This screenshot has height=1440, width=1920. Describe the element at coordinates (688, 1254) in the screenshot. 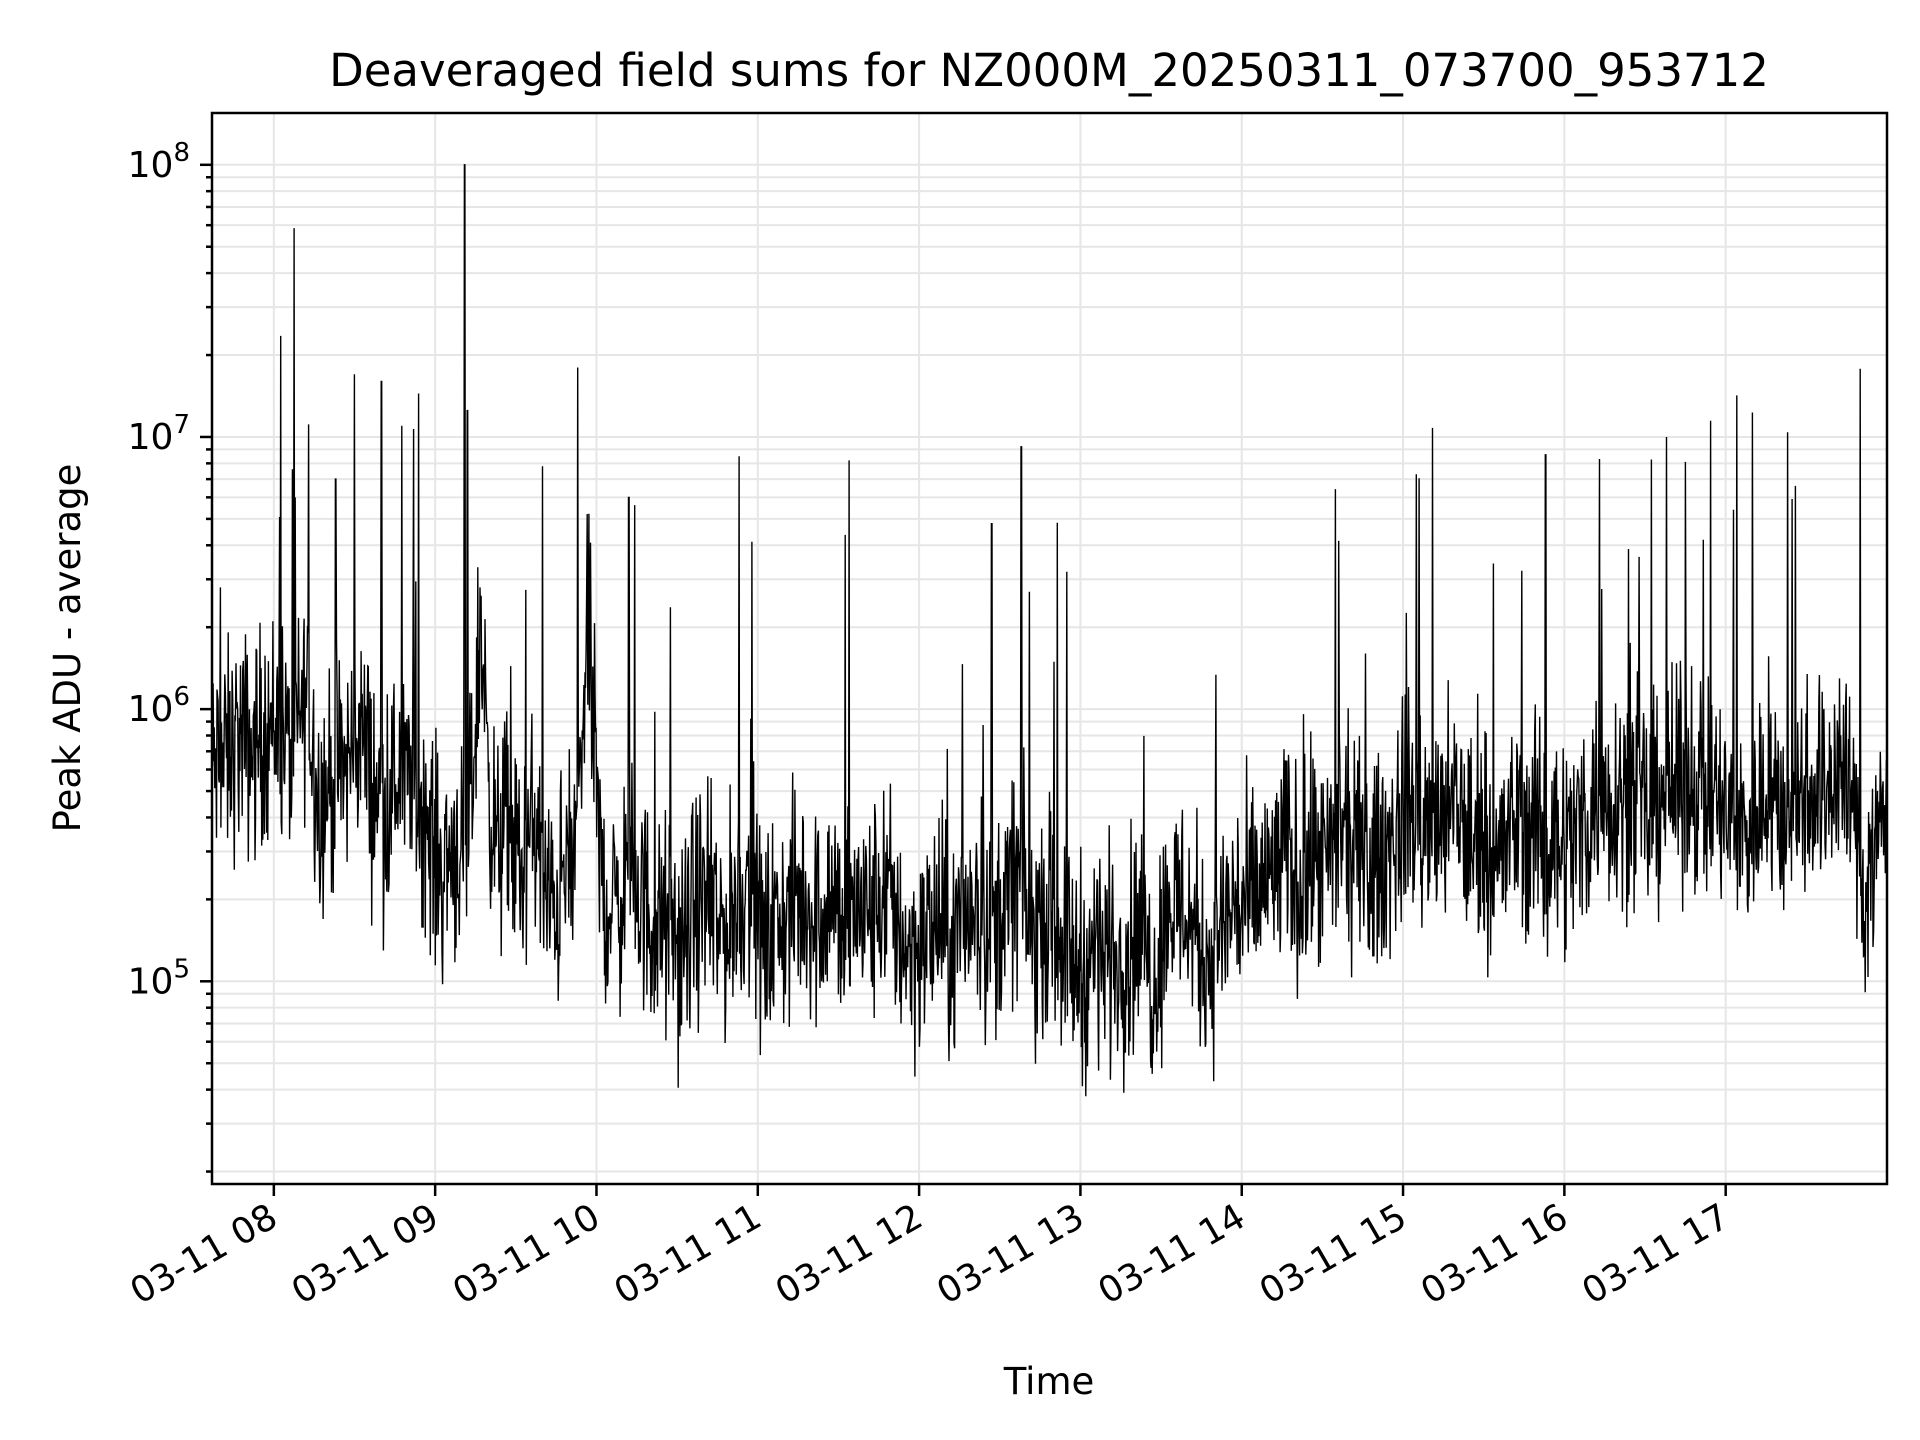

I see `x-tick-label: 03-11 11` at that location.